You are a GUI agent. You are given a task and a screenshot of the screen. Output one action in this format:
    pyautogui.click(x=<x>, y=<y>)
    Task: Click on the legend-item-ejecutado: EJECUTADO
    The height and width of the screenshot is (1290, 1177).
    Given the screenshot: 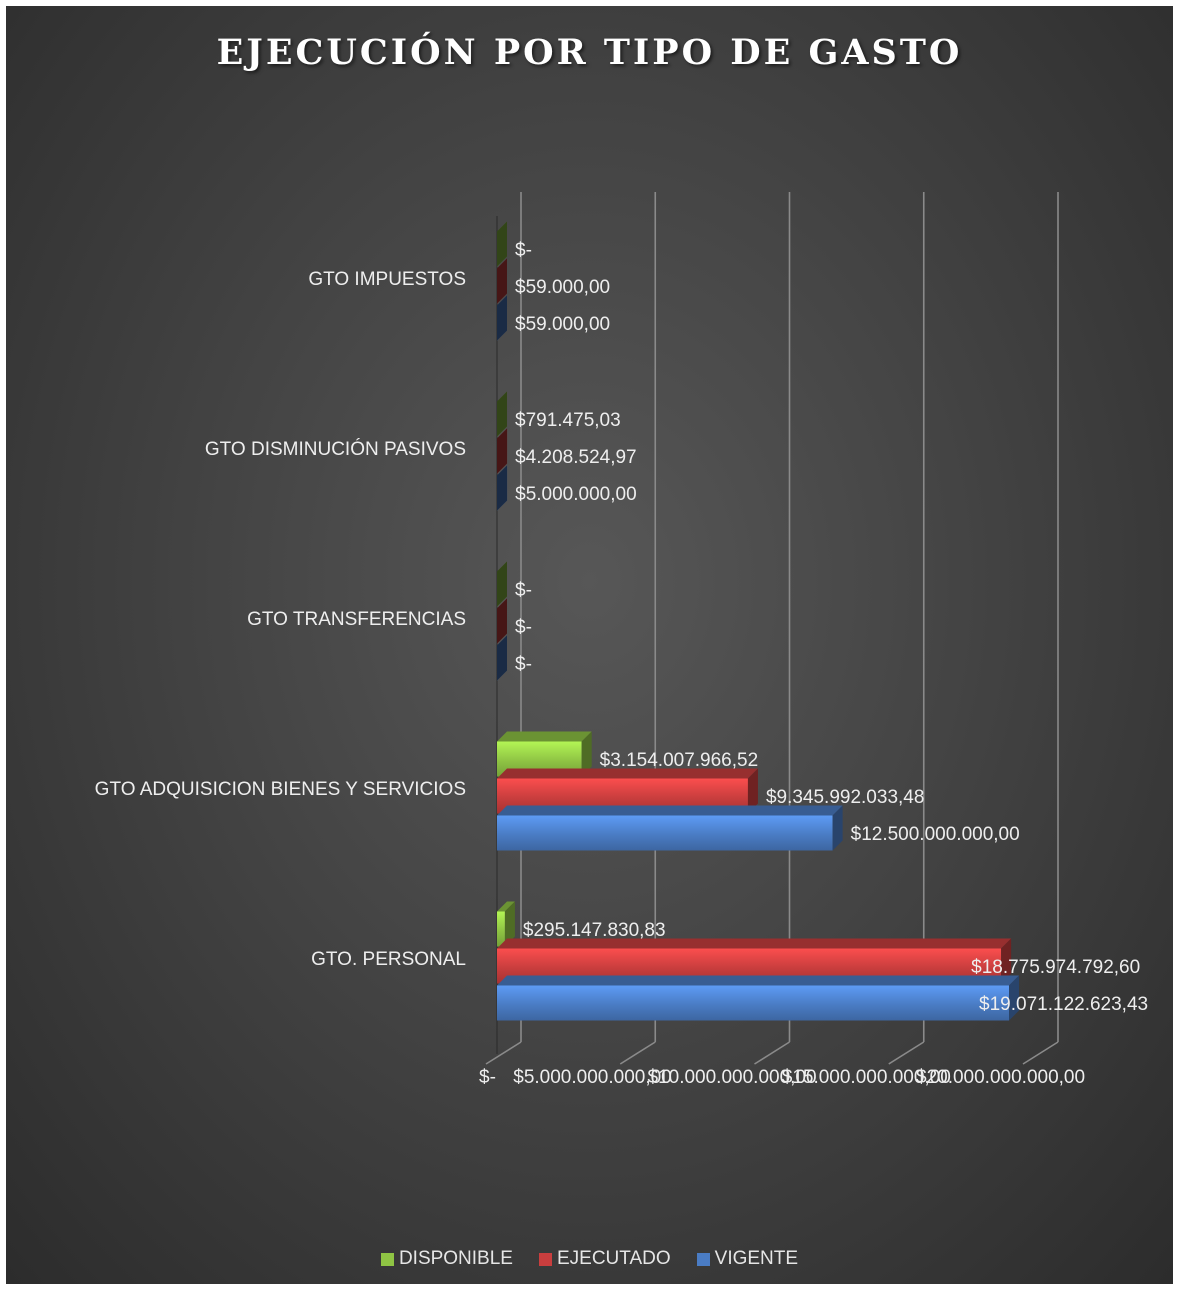 What is the action you would take?
    pyautogui.click(x=604, y=1259)
    